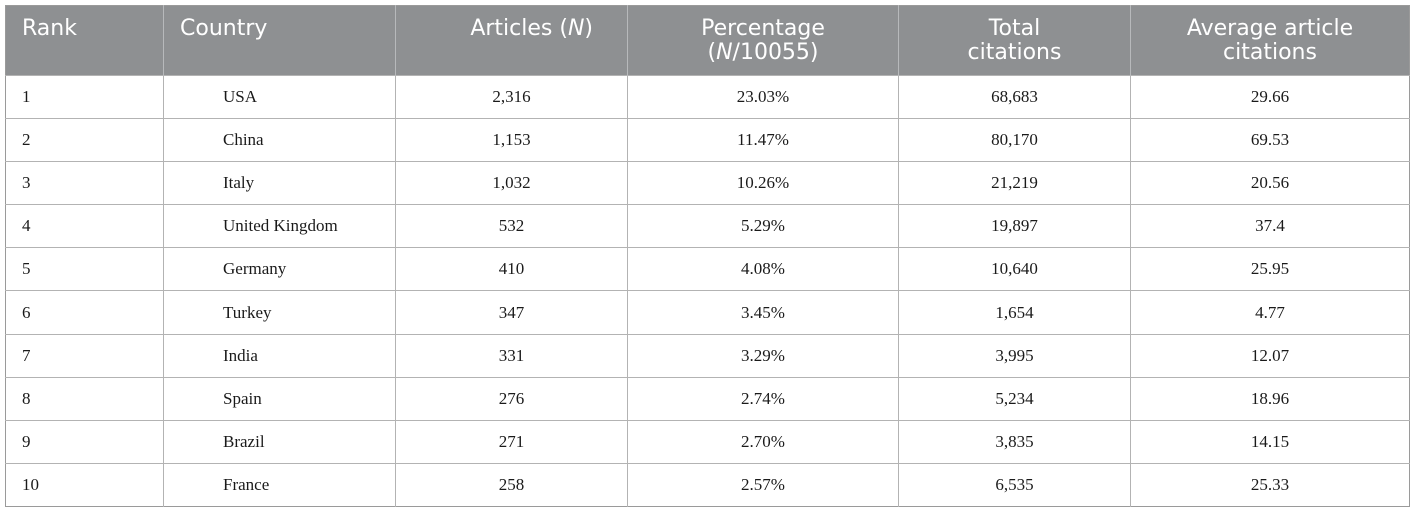 Image resolution: width=1414 pixels, height=511 pixels. What do you see at coordinates (1014, 269) in the screenshot?
I see `cell-total-citations: 10,640` at bounding box center [1014, 269].